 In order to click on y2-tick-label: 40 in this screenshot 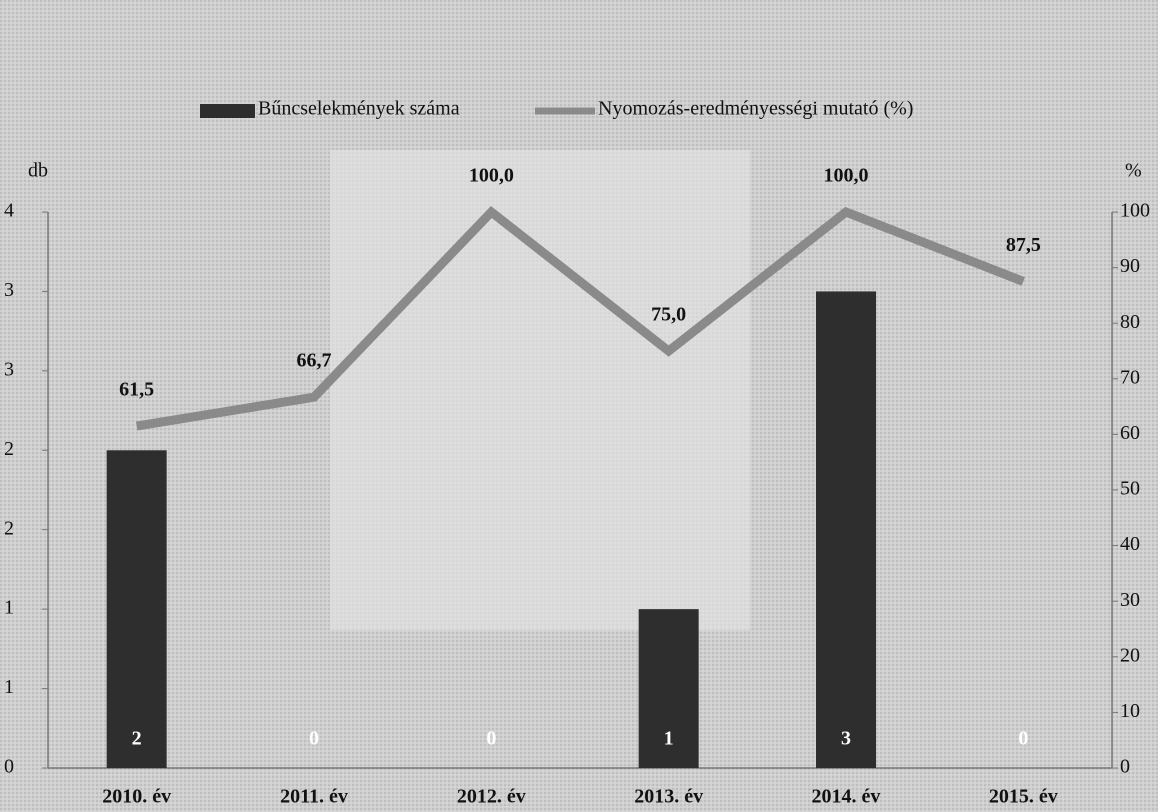, I will do `click(1130, 544)`.